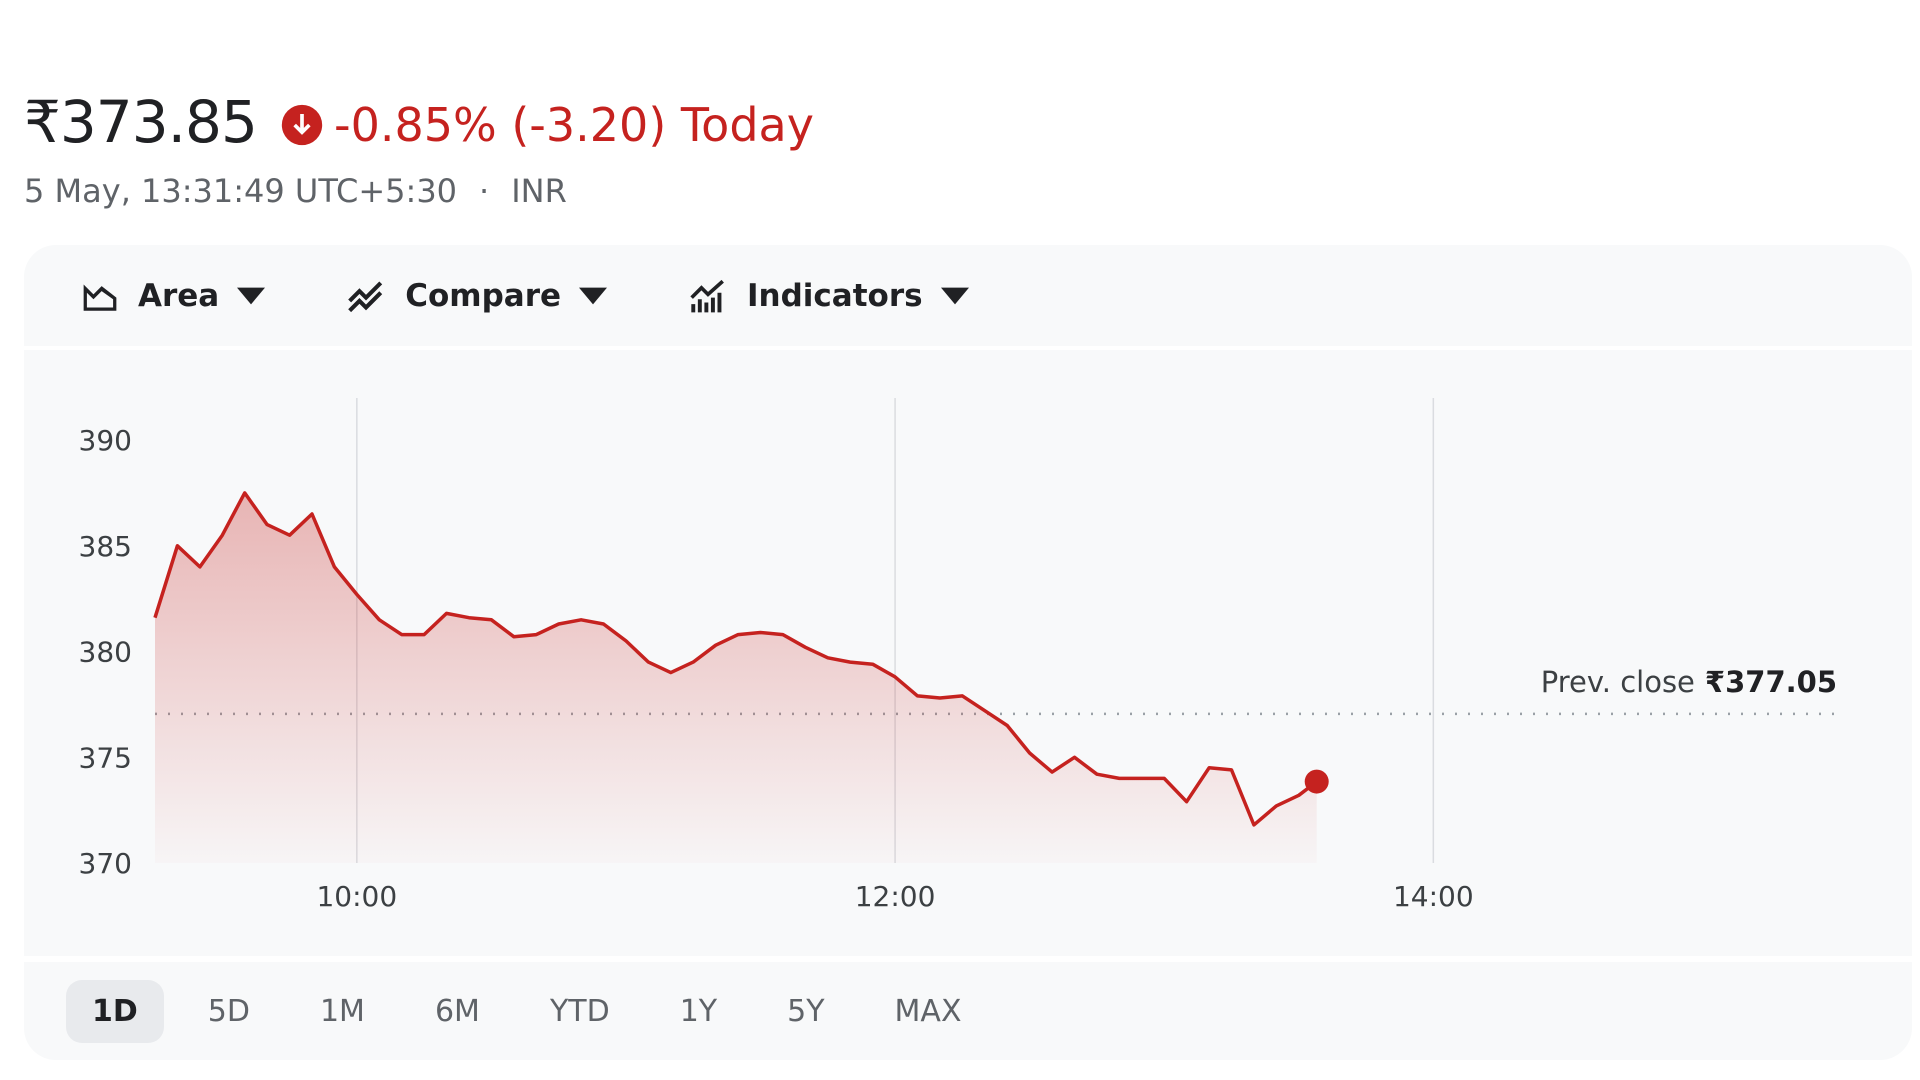 The width and height of the screenshot is (1920, 1080). I want to click on currency: INR, so click(539, 191).